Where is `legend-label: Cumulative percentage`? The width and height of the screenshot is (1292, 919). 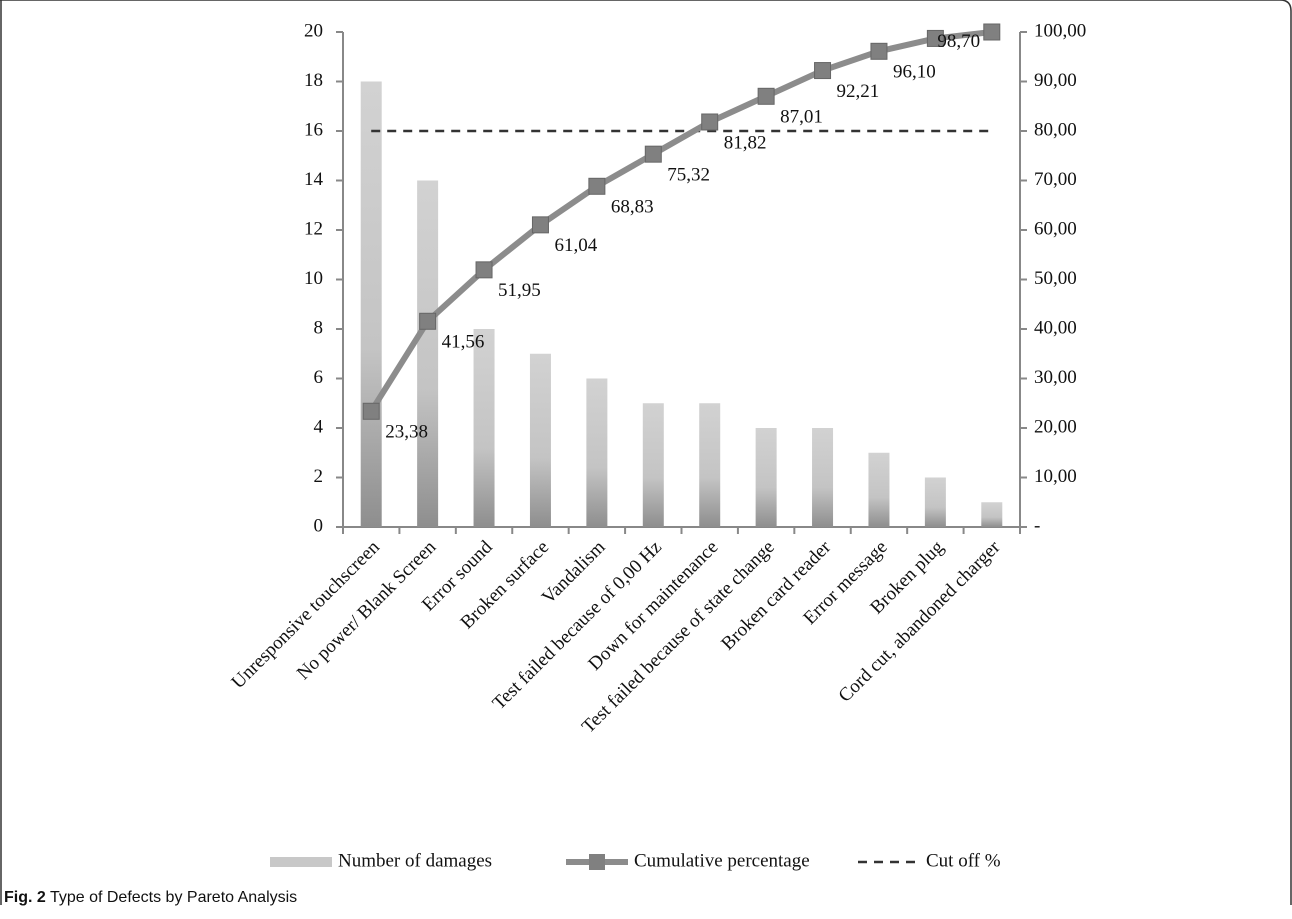
legend-label: Cumulative percentage is located at coordinates (722, 860).